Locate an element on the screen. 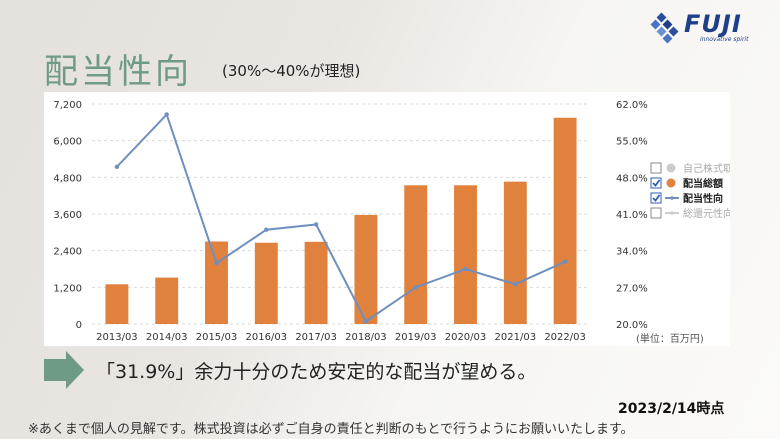 The image size is (780, 439). as-of-date: 2023/2/14時点 is located at coordinates (671, 409).